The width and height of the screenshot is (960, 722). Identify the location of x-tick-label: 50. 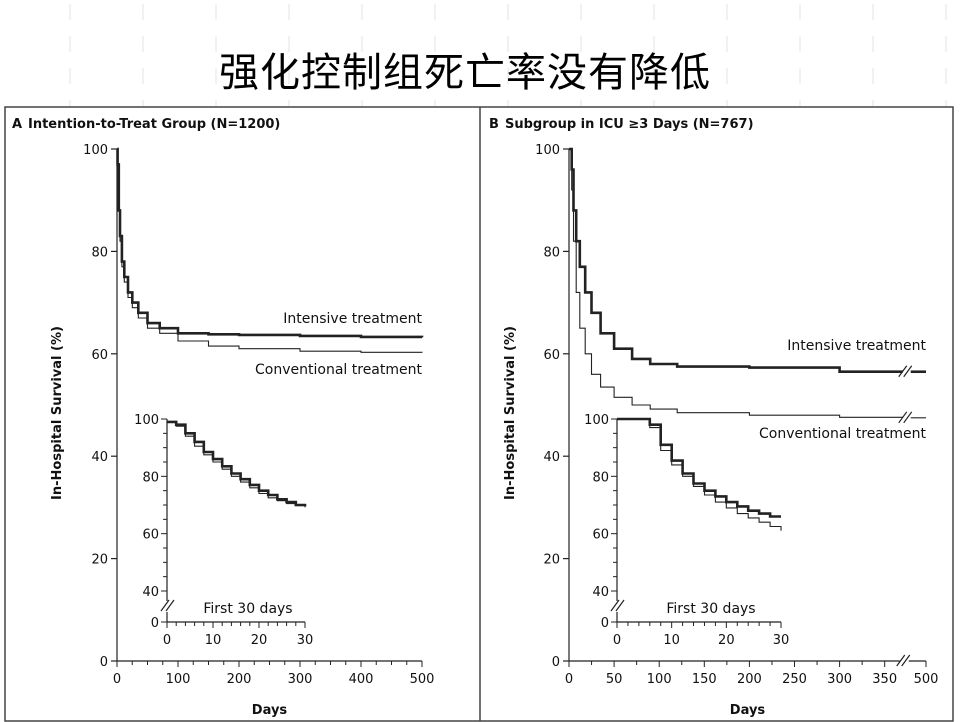
(614, 679).